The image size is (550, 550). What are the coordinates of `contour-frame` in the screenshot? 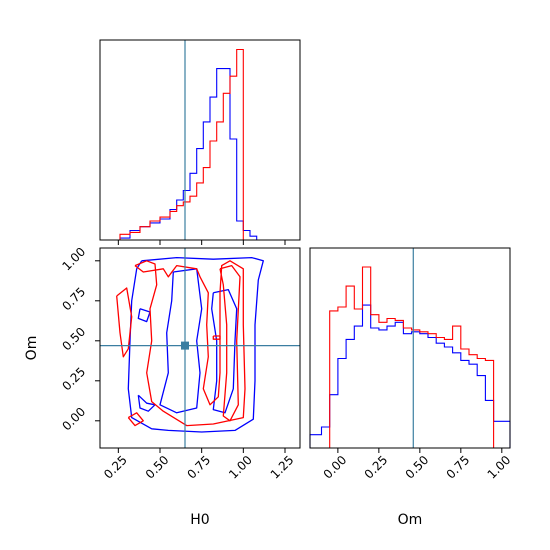 It's located at (200, 348).